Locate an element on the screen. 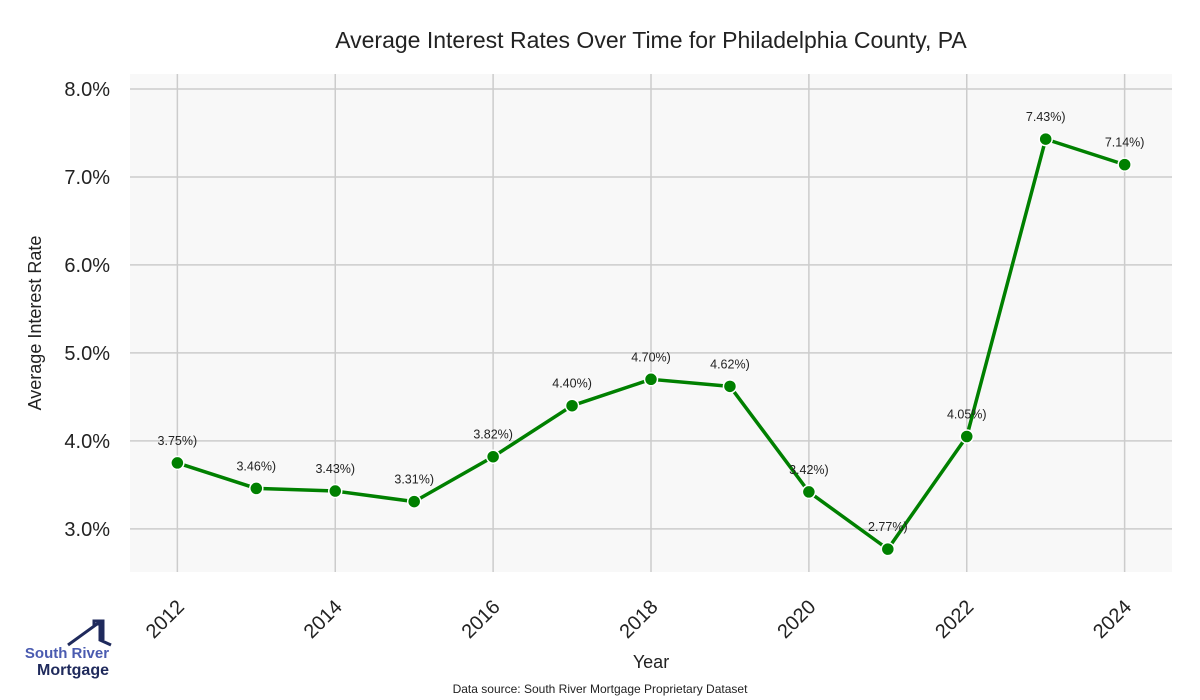  x-tick-label: 2024 is located at coordinates (1112, 619).